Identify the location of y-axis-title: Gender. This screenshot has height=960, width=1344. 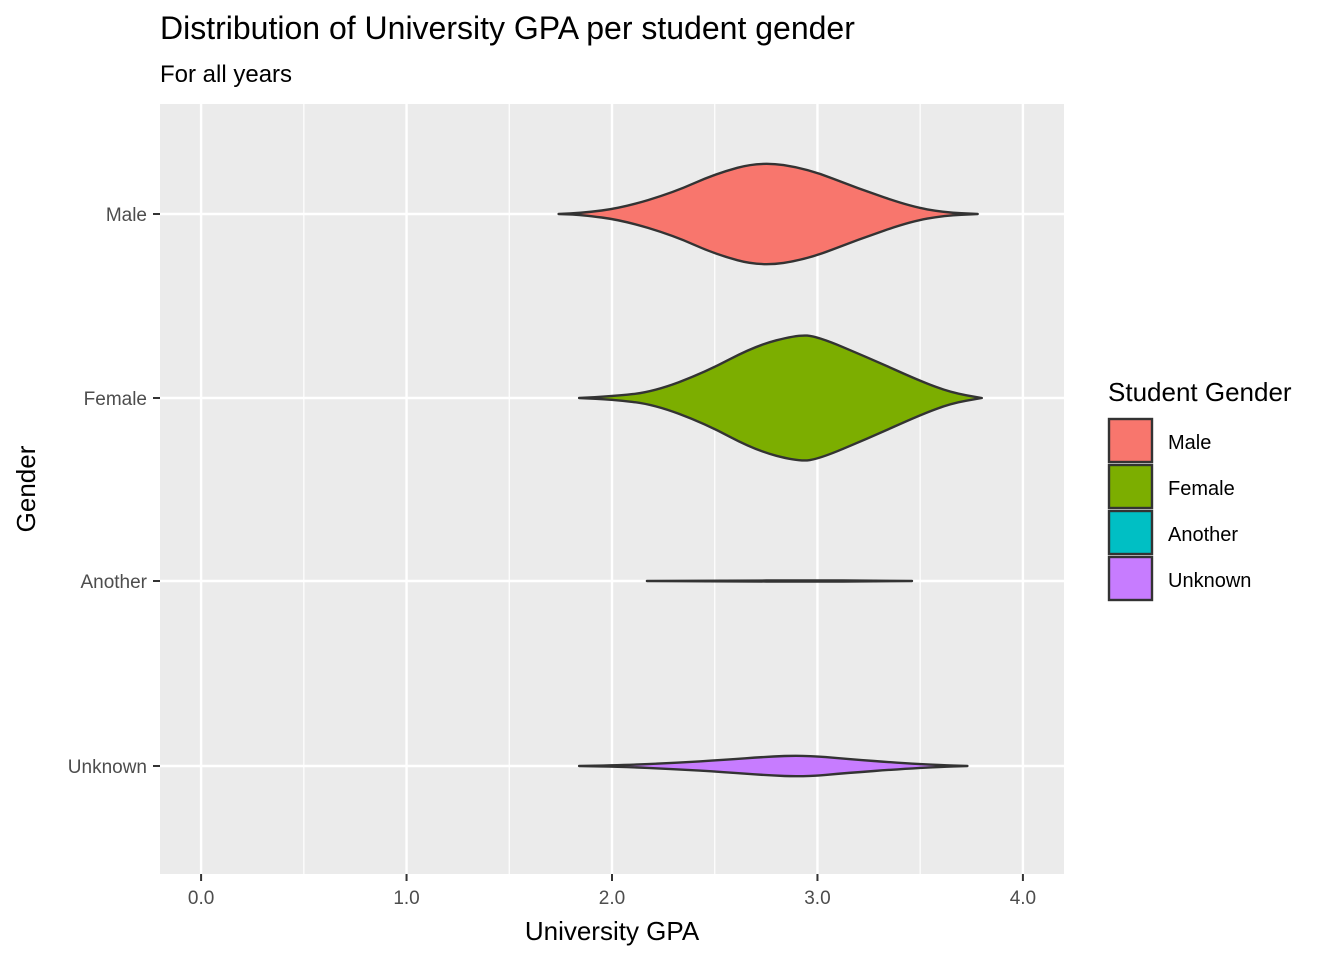
(26, 488).